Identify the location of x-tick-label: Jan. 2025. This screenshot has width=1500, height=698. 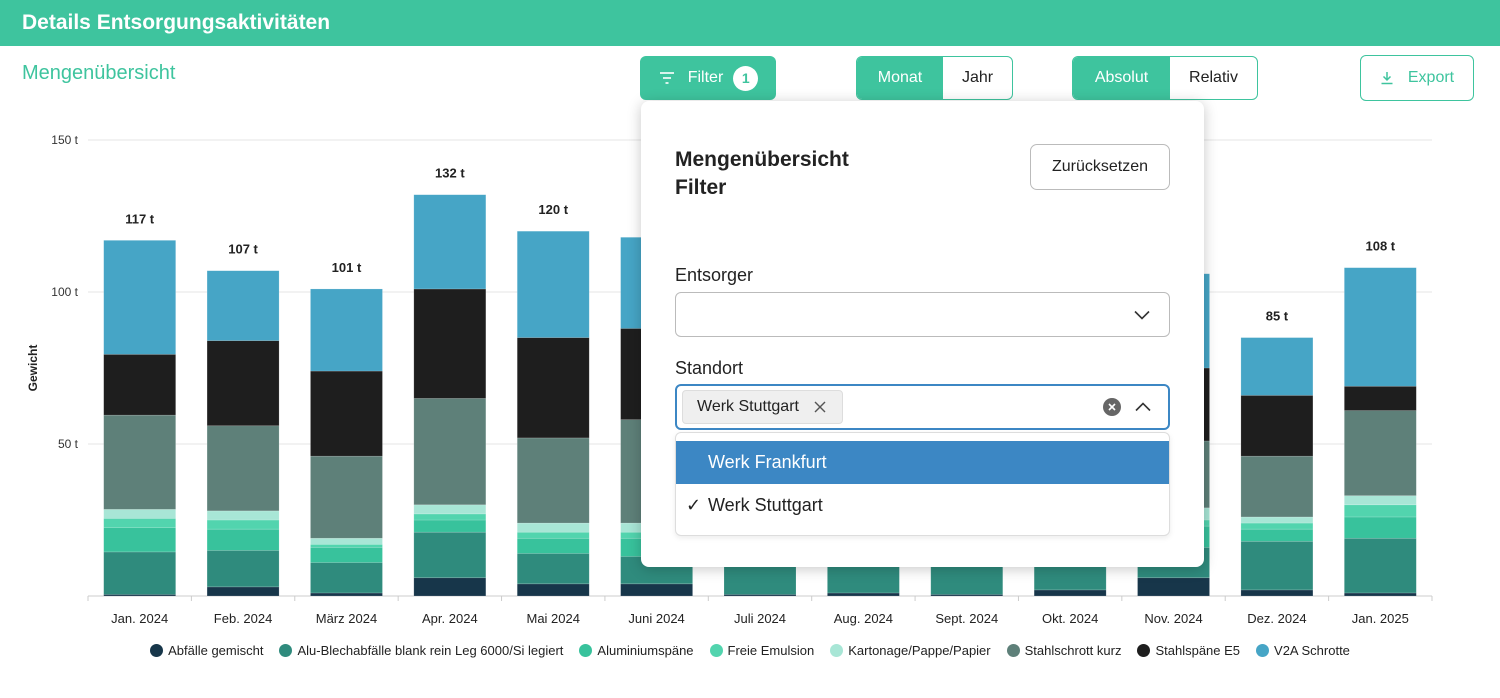
(1380, 618).